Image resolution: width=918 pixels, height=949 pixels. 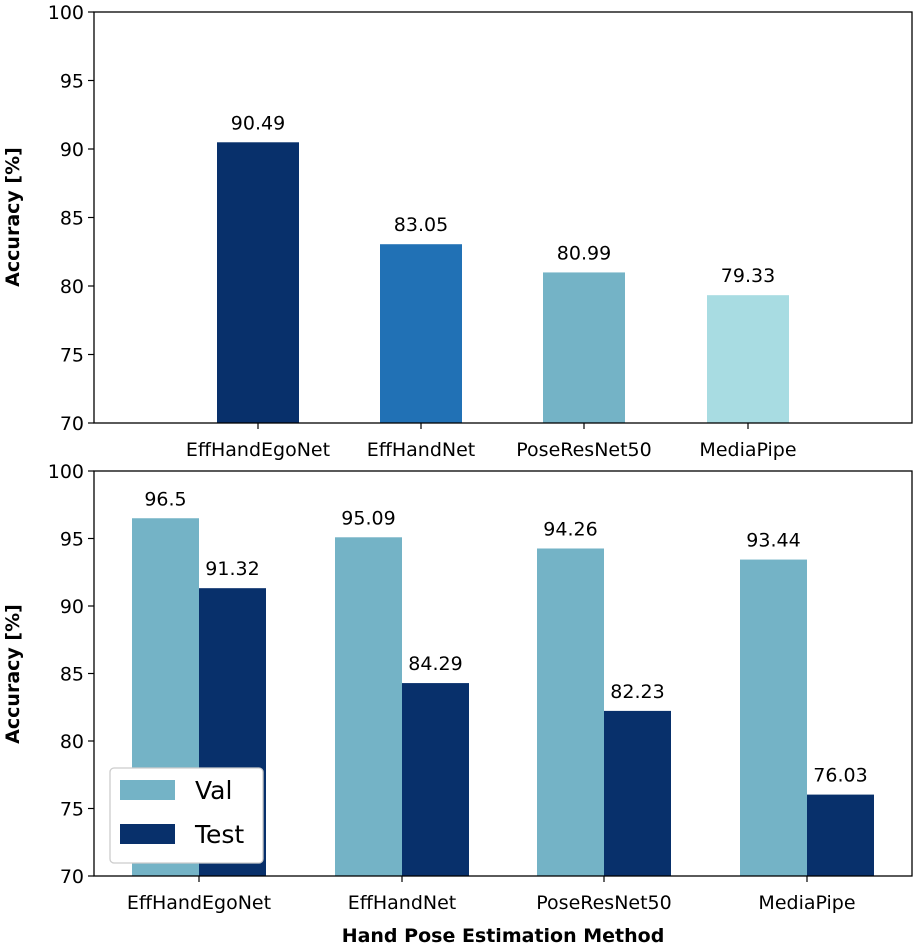 I want to click on legend-label-test: Test, so click(x=219, y=834).